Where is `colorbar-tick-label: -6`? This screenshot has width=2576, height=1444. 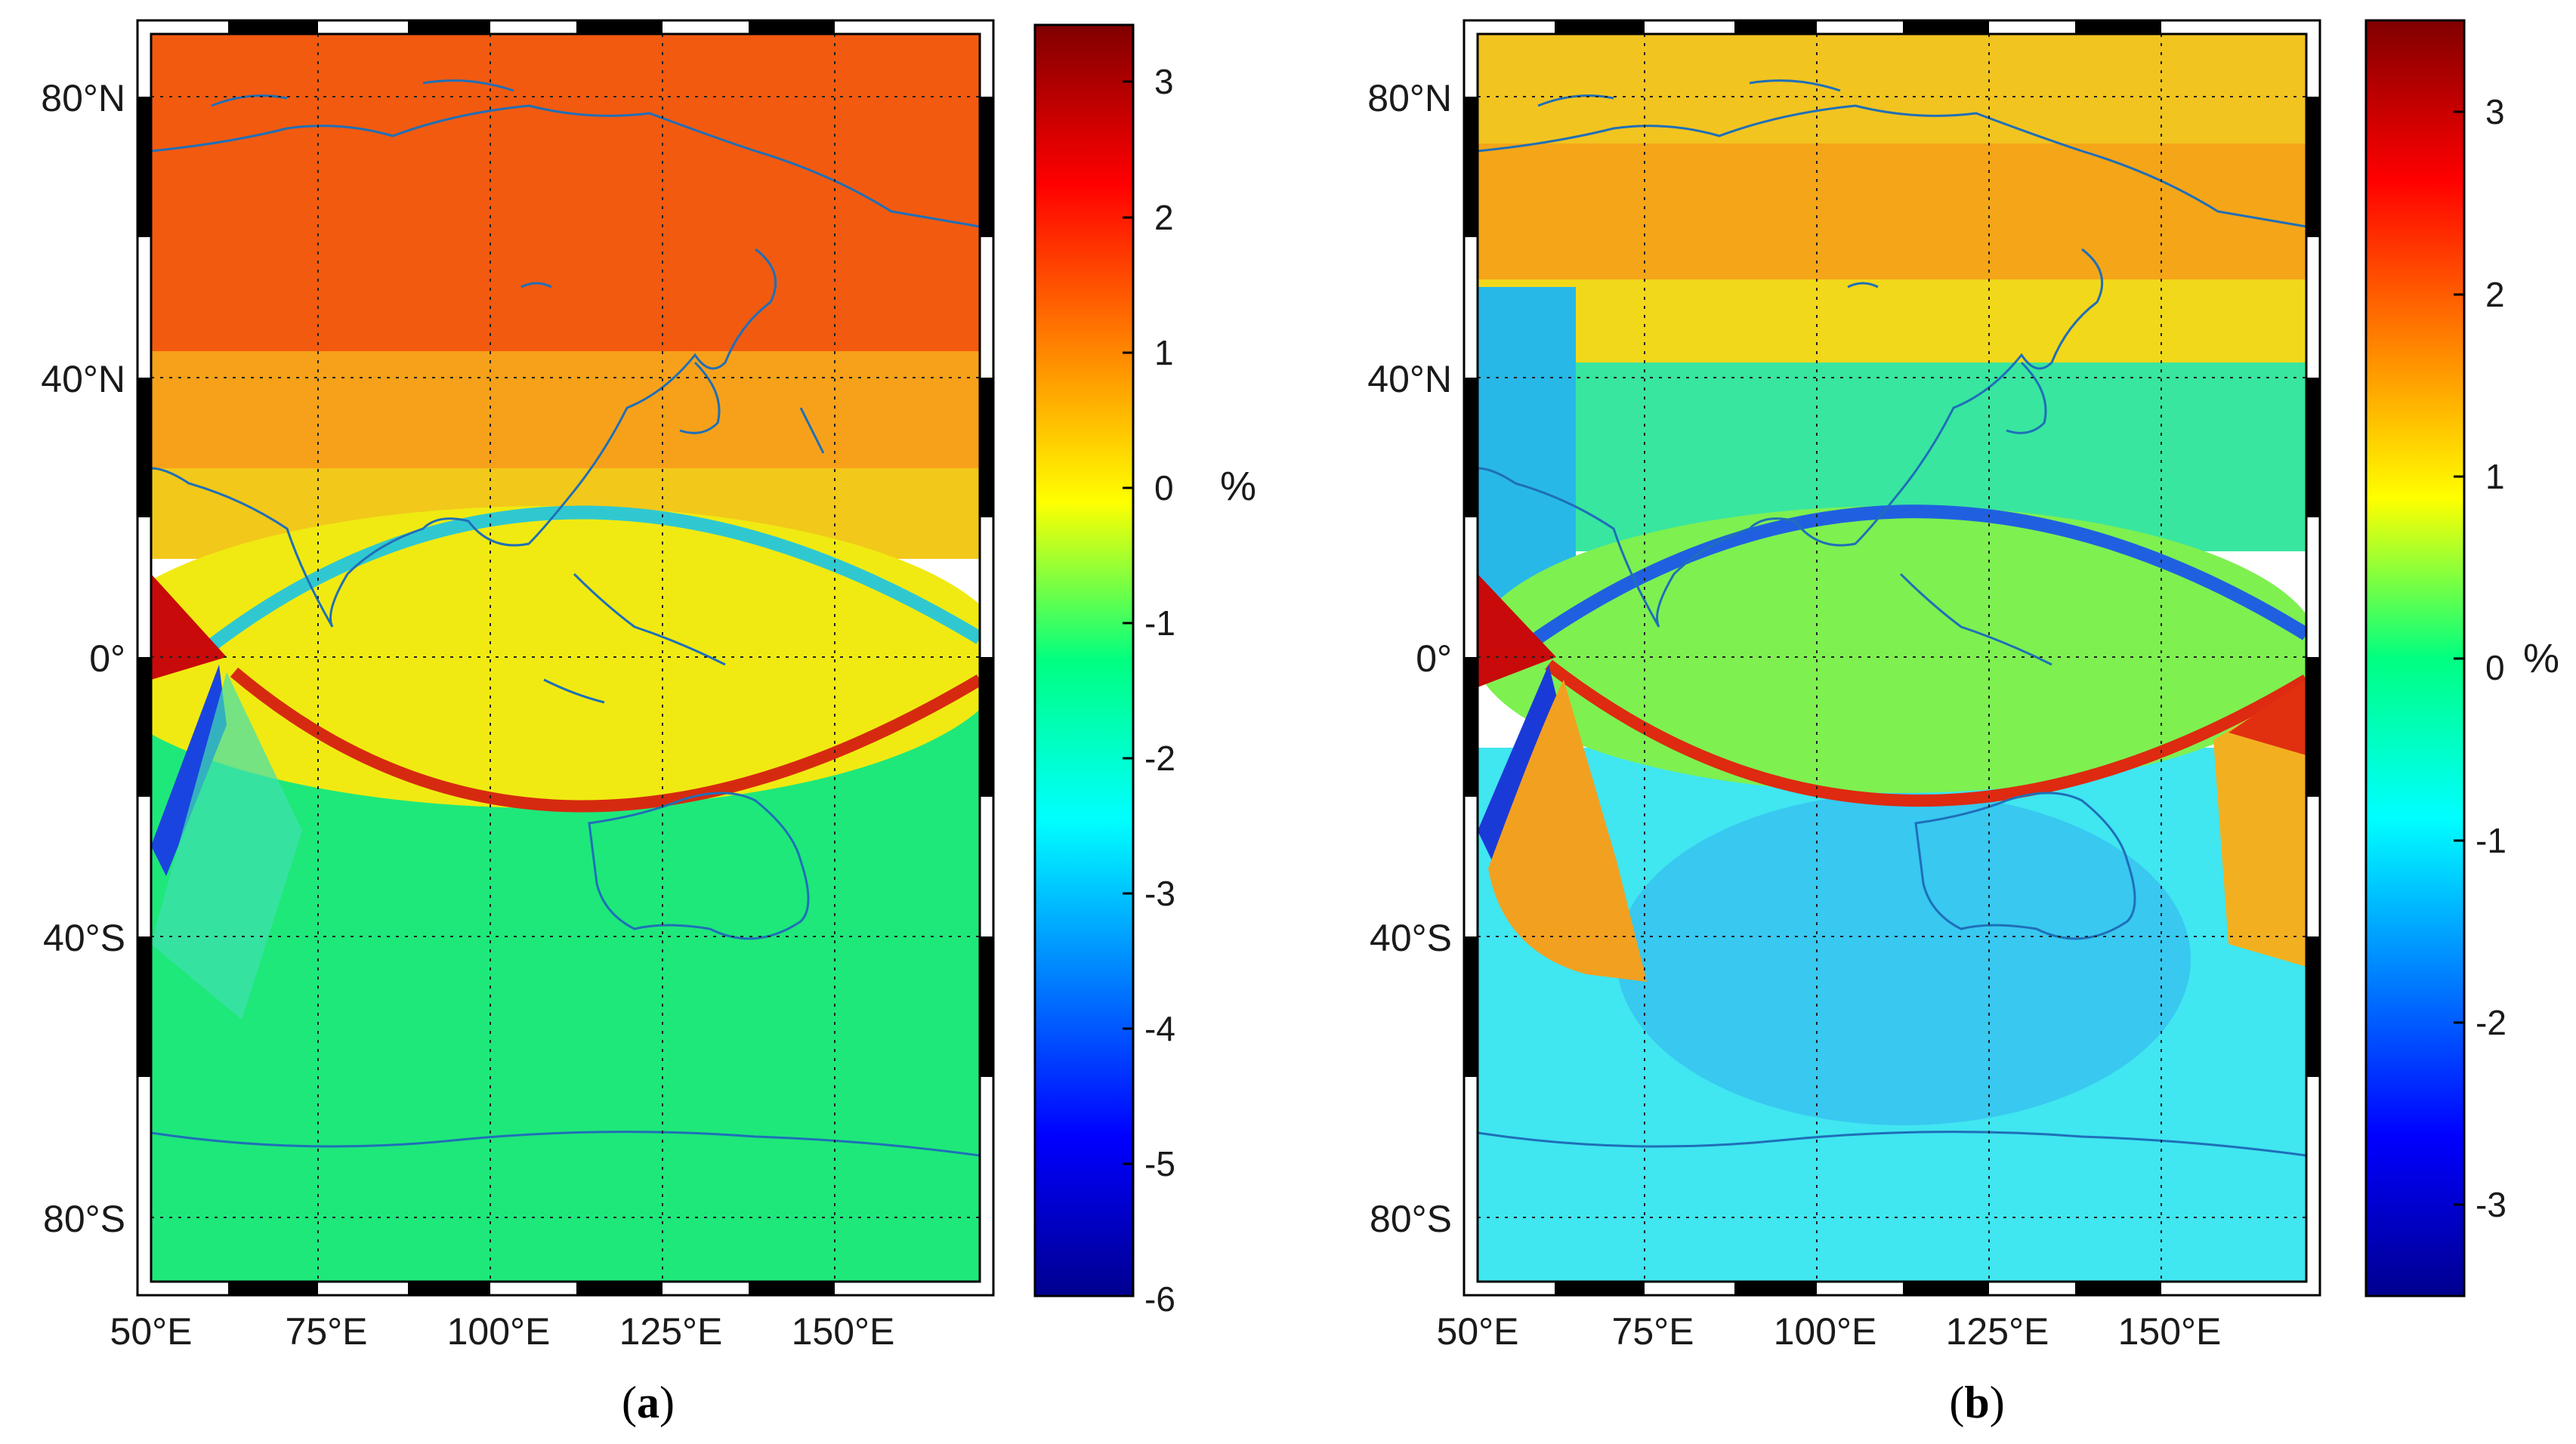
colorbar-tick-label: -6 is located at coordinates (1159, 1299).